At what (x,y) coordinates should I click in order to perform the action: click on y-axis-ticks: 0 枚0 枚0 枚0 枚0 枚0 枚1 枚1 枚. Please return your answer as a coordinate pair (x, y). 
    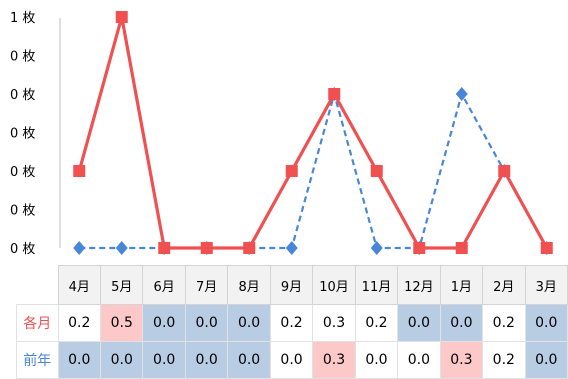
    Looking at the image, I should click on (22, 134).